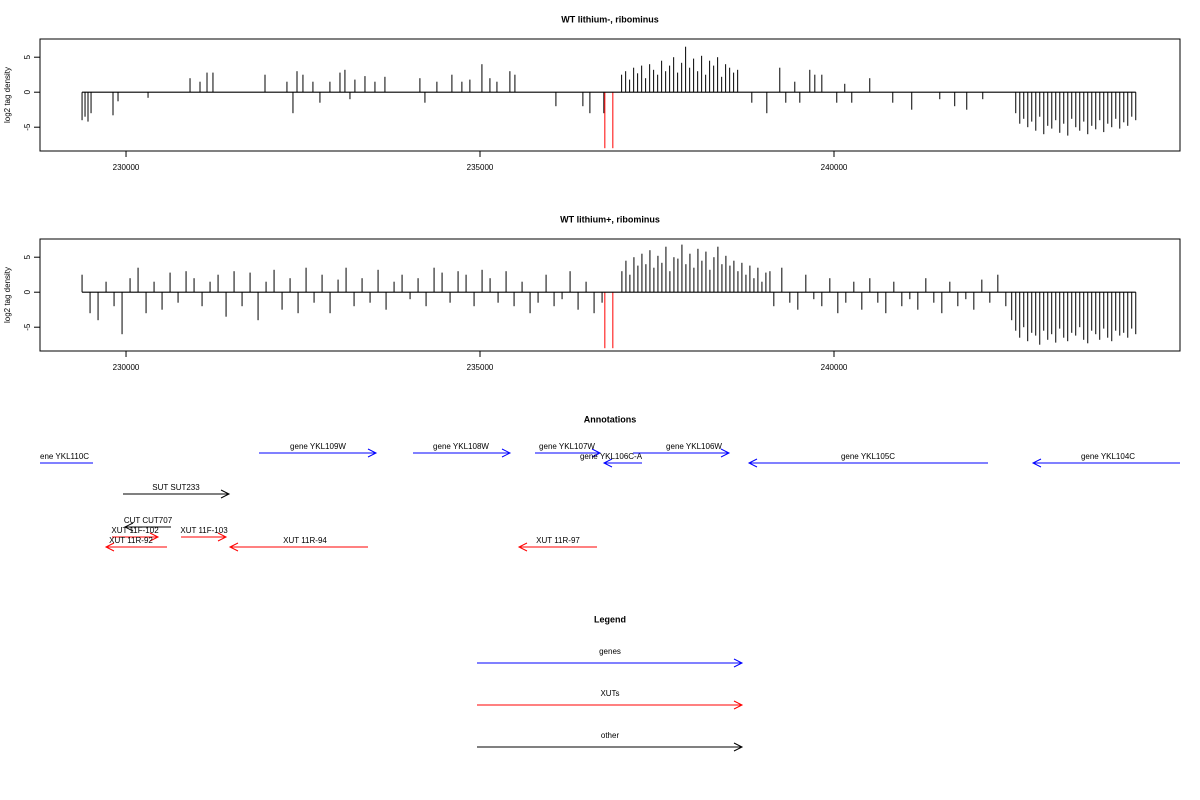  Describe the element at coordinates (461, 446) in the screenshot. I see `feature-label: gene YKL108W` at that location.